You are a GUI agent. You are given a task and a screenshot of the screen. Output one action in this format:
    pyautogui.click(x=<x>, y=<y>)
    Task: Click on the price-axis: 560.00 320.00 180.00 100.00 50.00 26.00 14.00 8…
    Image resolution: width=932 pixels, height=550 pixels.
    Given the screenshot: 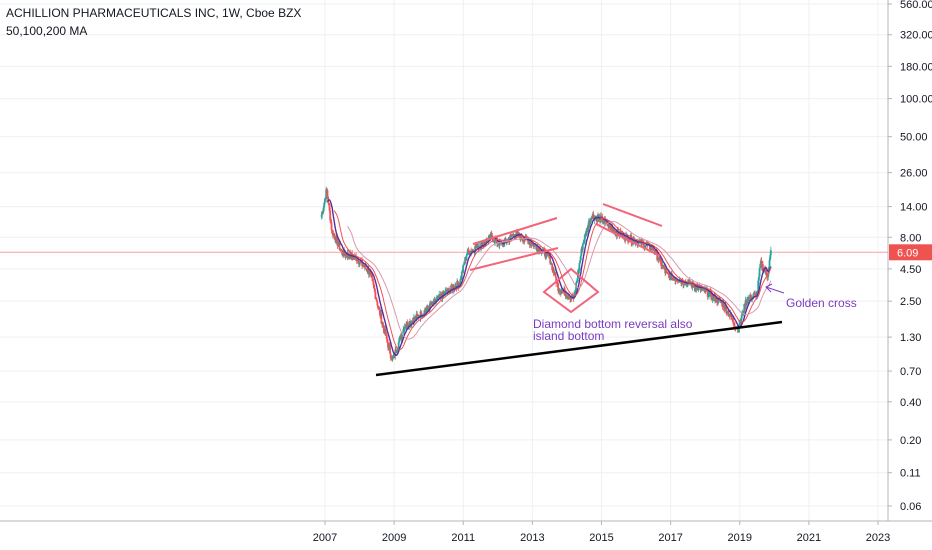 What is the action you would take?
    pyautogui.click(x=909, y=260)
    